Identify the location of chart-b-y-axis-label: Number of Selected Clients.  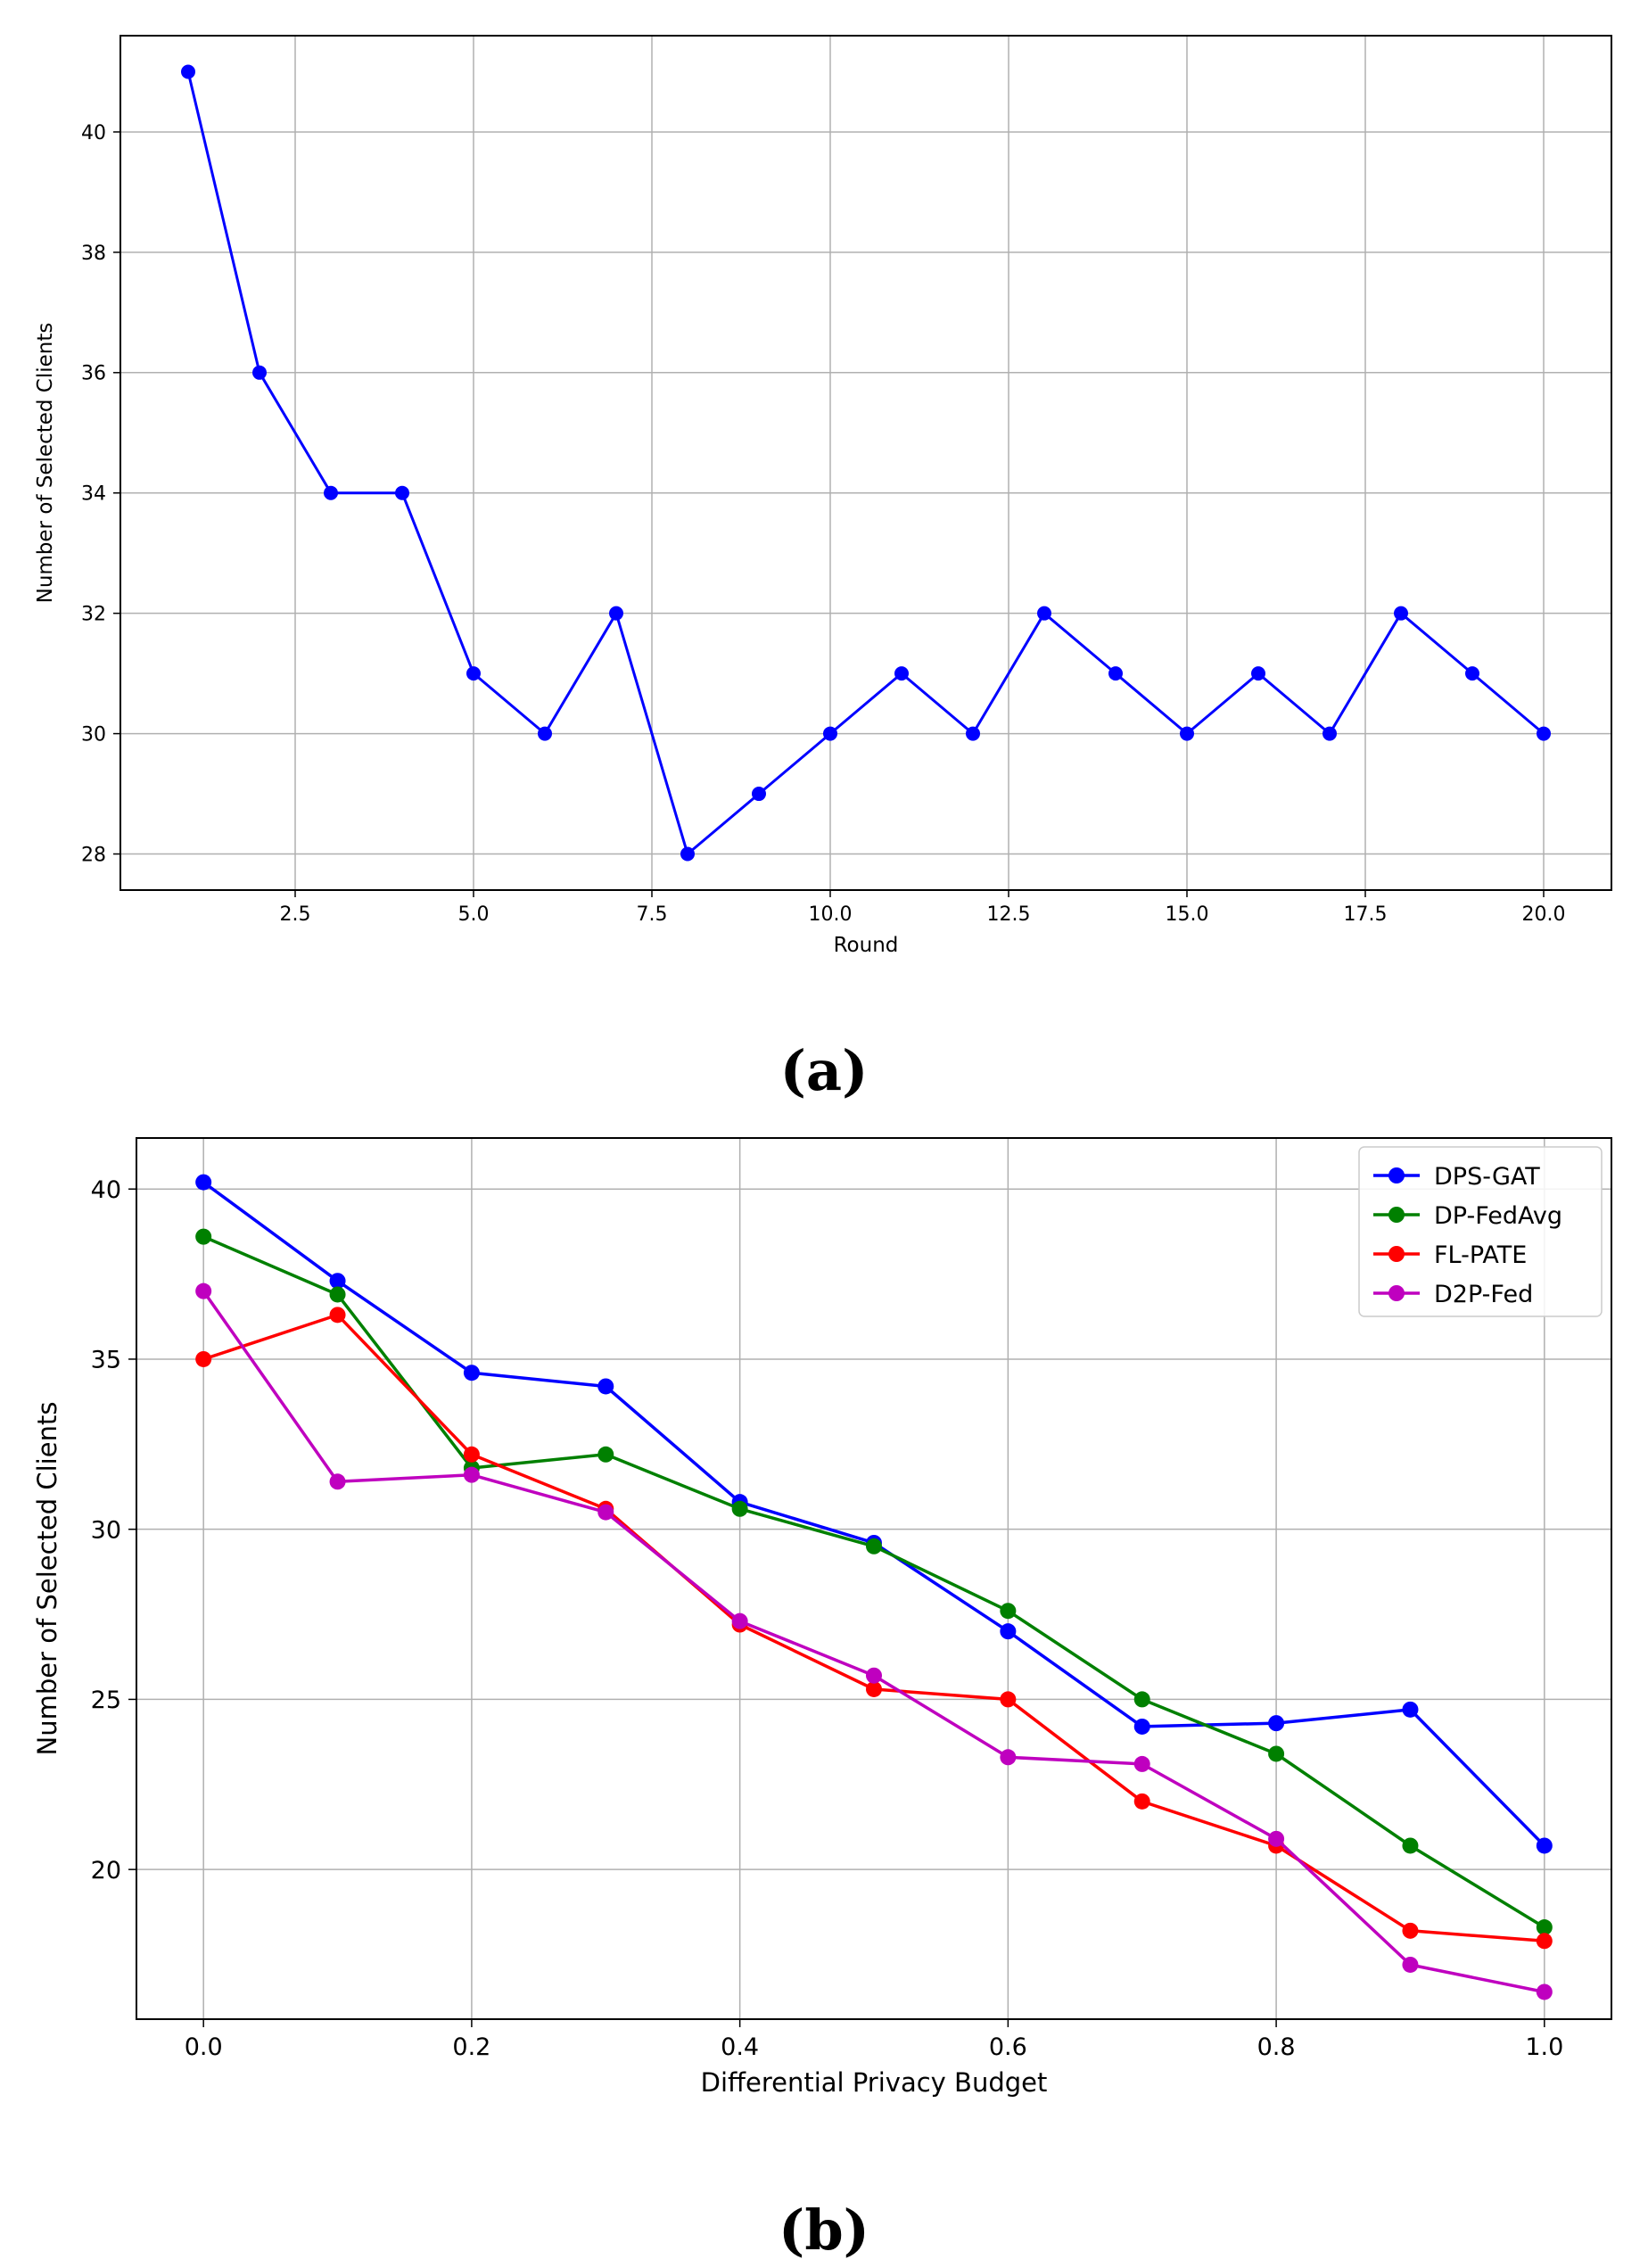
(47, 1579).